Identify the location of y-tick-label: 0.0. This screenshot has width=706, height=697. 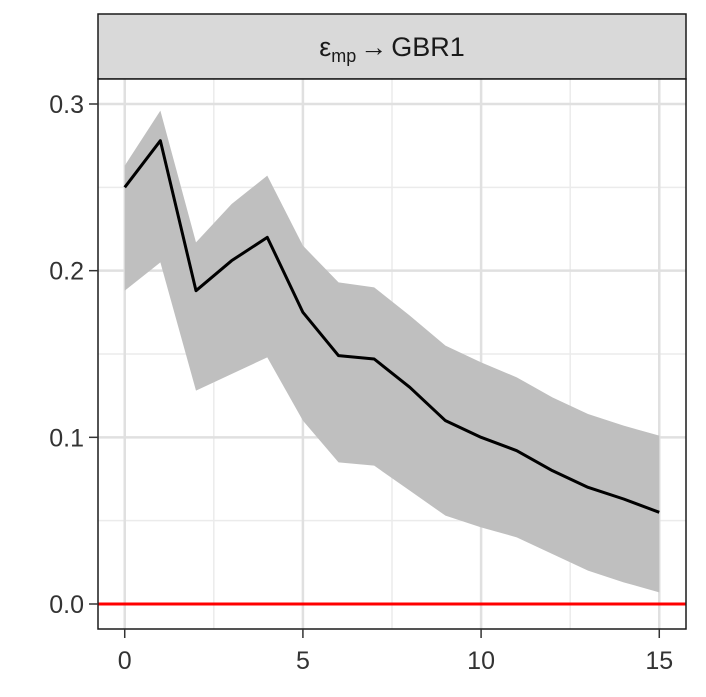
(66, 605).